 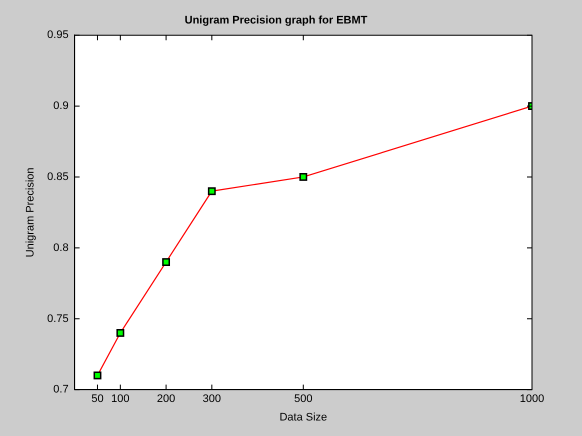 I want to click on x-tick-label: 500, so click(x=303, y=399).